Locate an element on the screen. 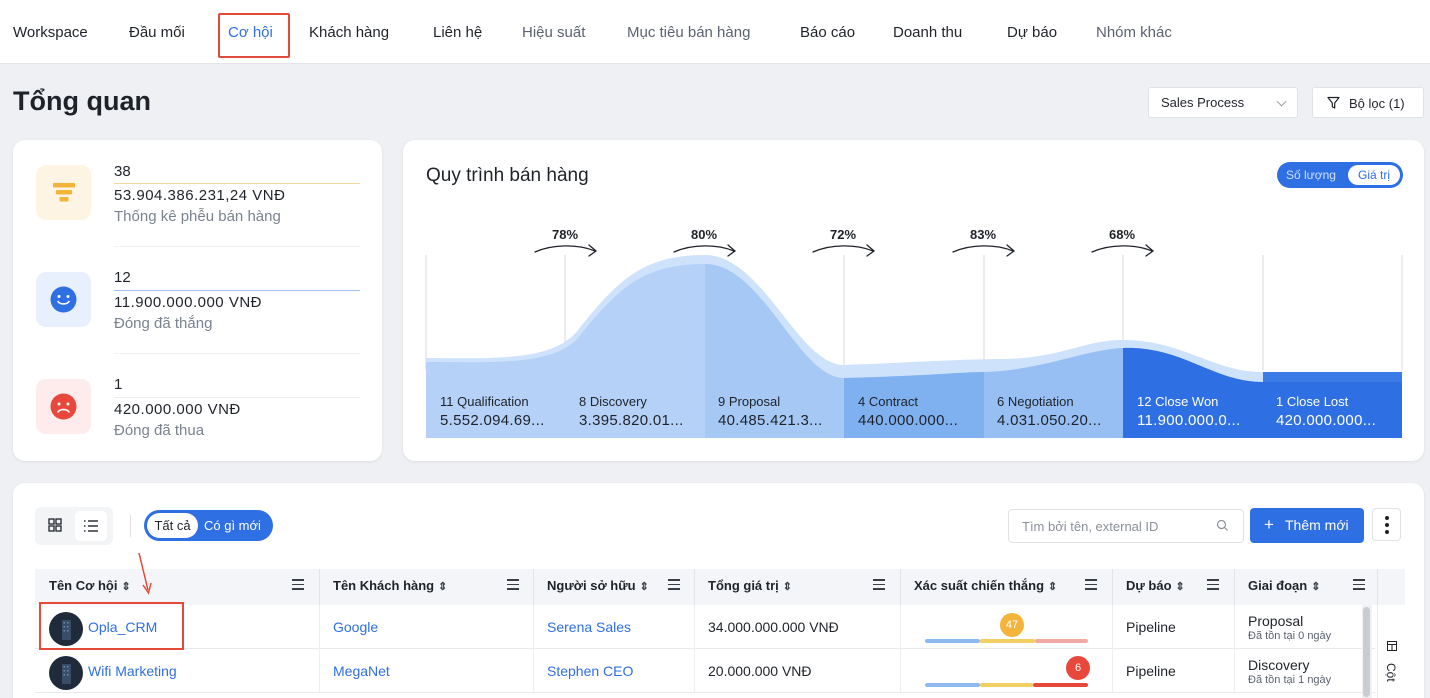 The image size is (1430, 698). owner-link: Stephen CEO is located at coordinates (590, 671).